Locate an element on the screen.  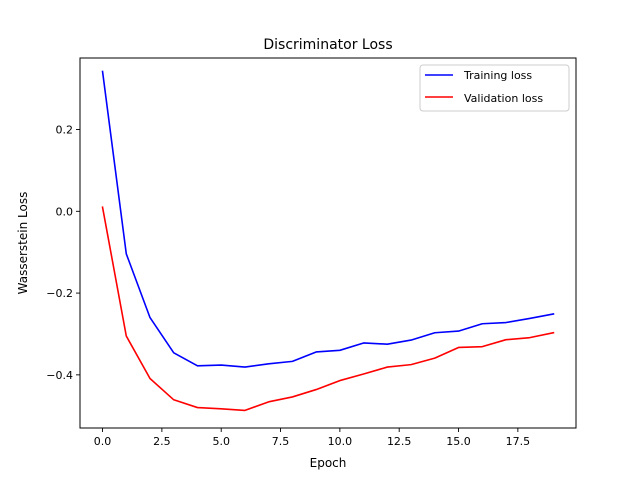
x-tick-label: 5.0 is located at coordinates (221, 441).